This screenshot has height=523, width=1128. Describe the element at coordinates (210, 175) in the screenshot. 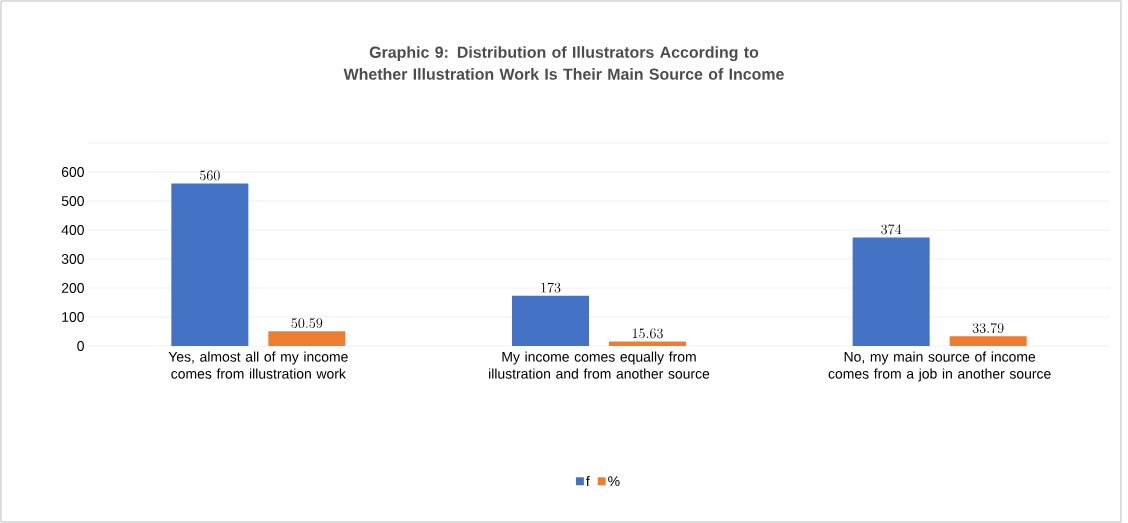

I see `data-label: 560` at that location.